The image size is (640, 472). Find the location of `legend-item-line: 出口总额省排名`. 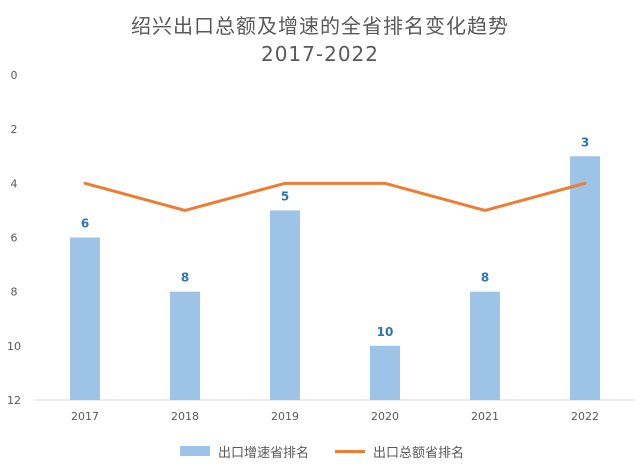

legend-item-line: 出口总额省排名 is located at coordinates (399, 451).